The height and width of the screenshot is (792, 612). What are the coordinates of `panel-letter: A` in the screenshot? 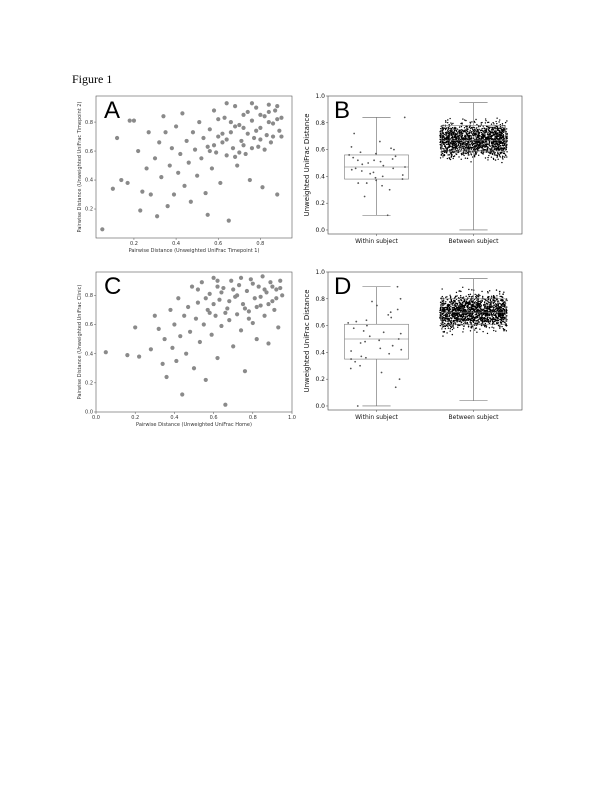 It's located at (112, 110).